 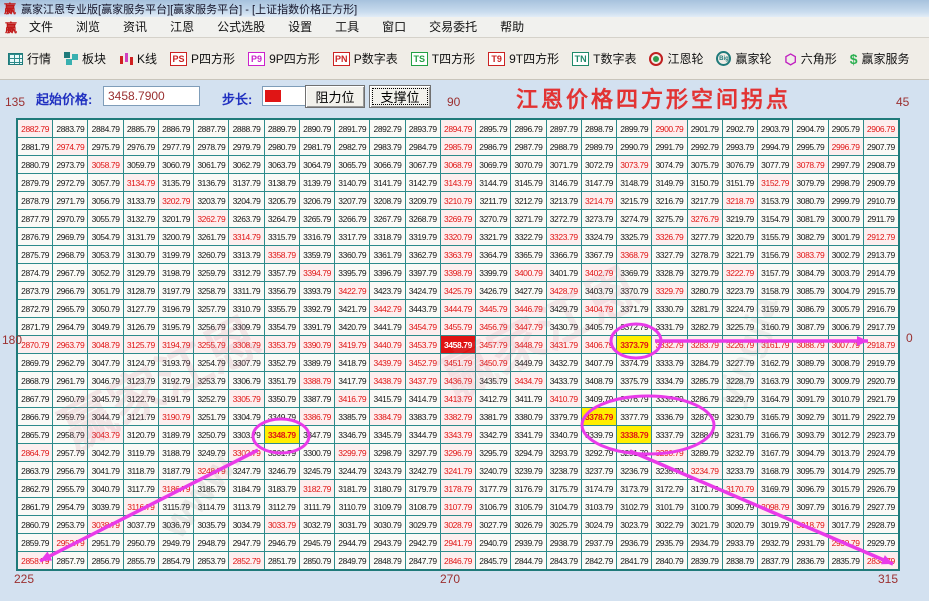 What do you see at coordinates (394, 27) in the screenshot?
I see `menu-item-7: 窗口` at bounding box center [394, 27].